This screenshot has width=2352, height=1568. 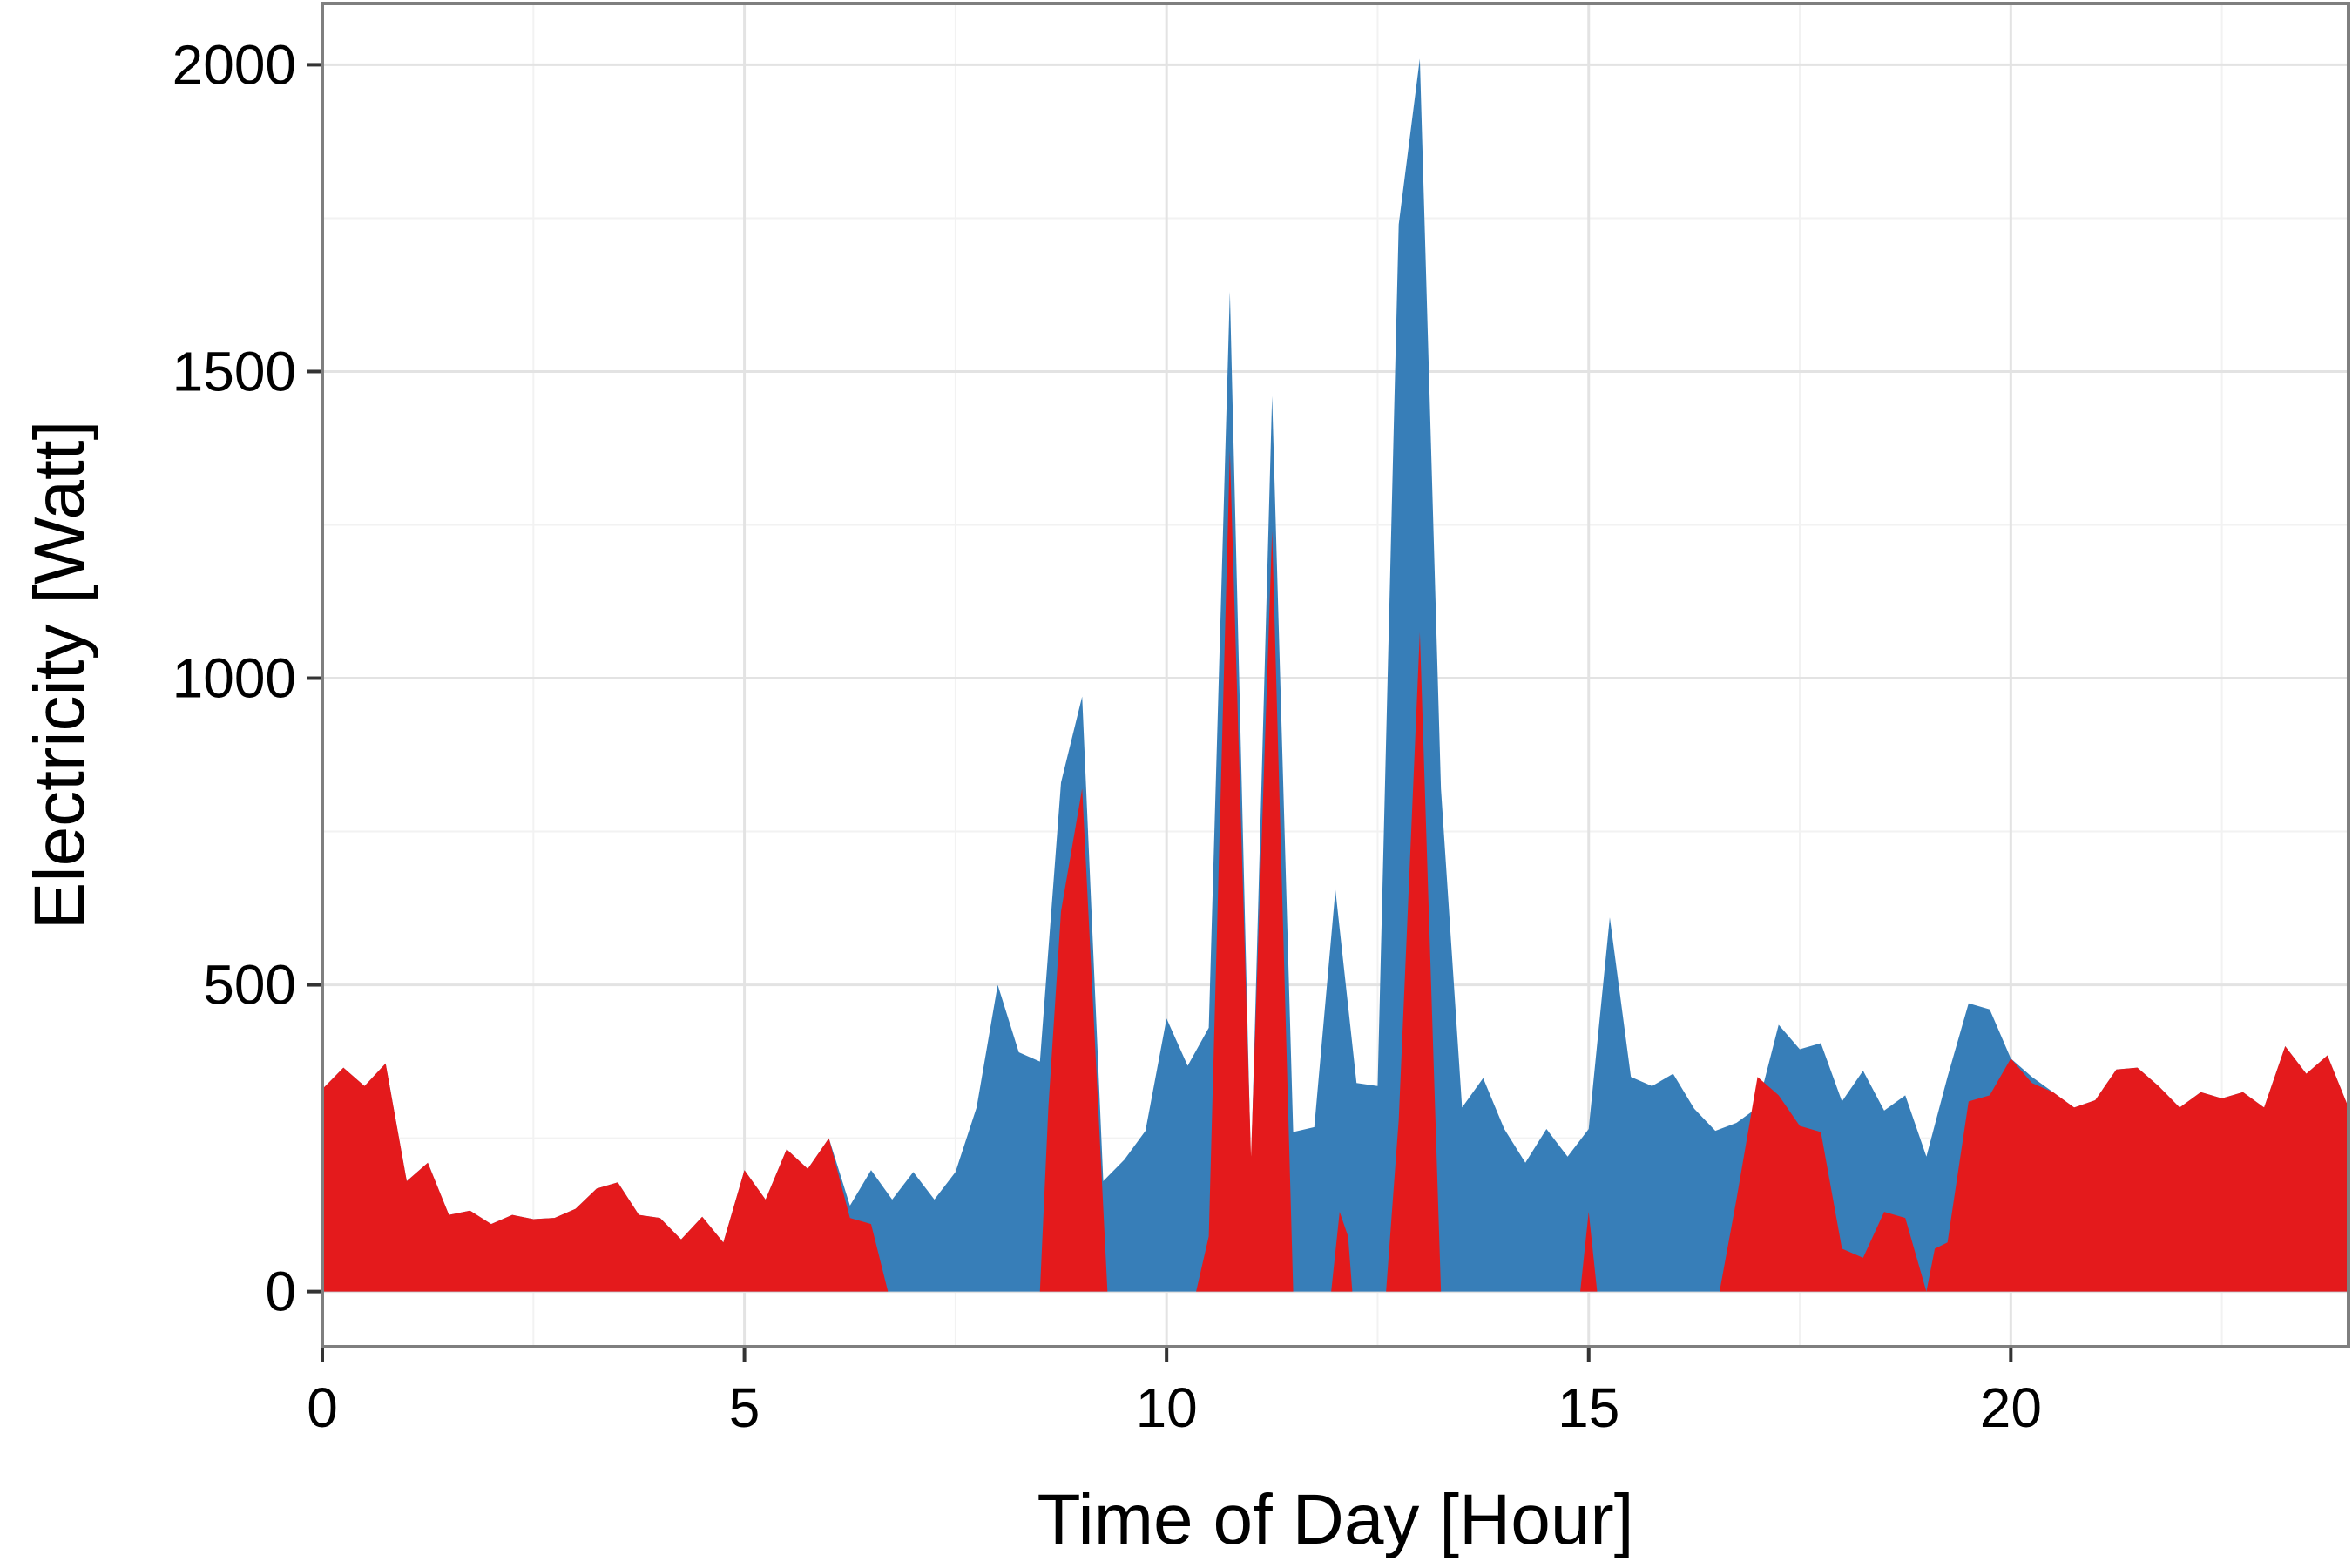 I want to click on x-tick-label: 15, so click(x=1588, y=1408).